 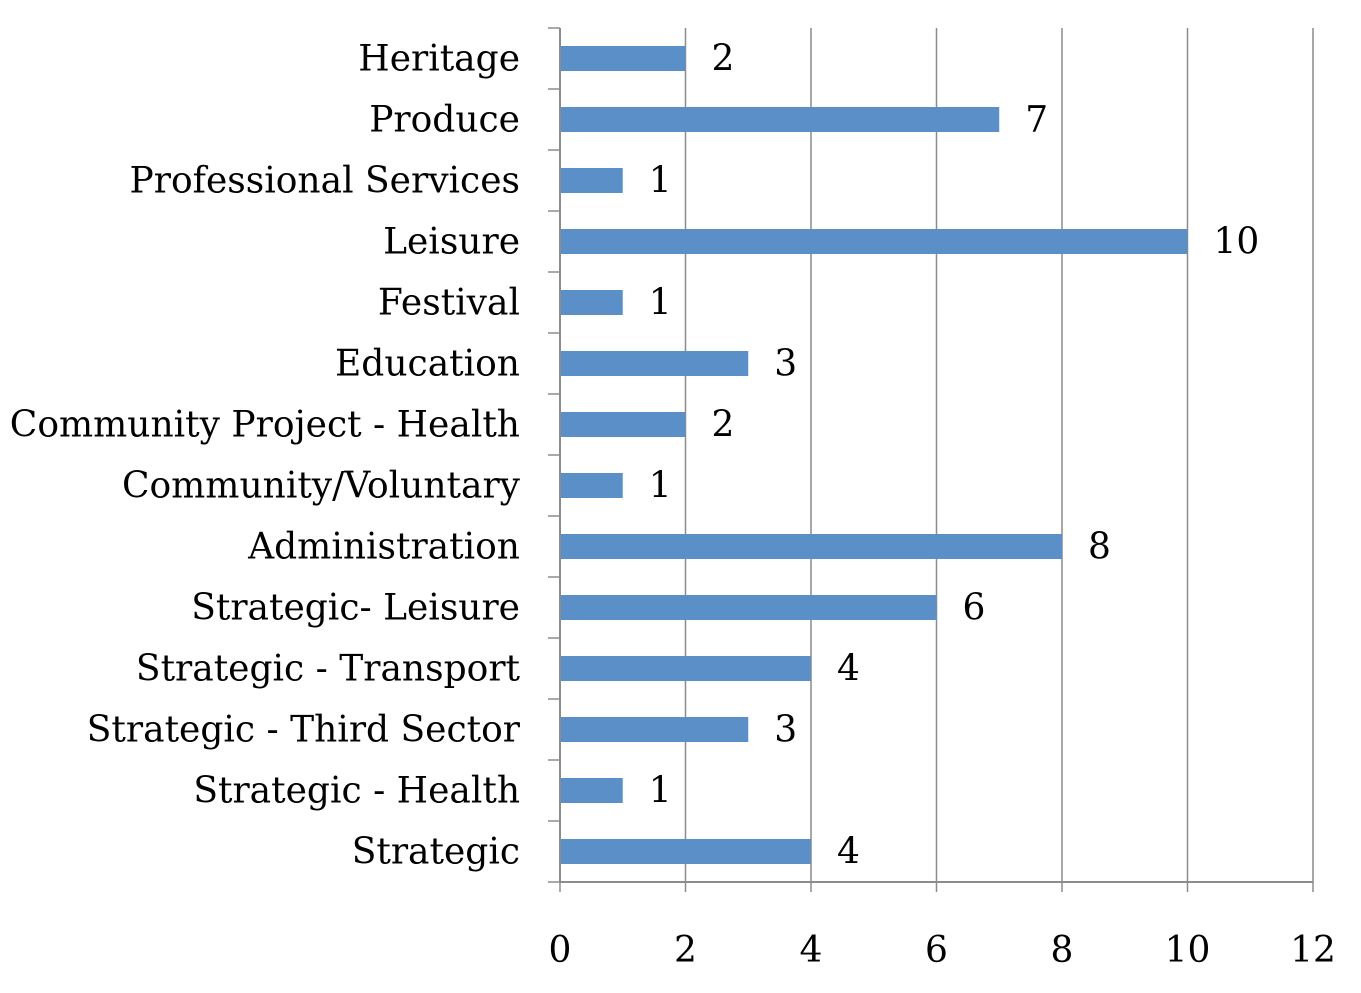 What do you see at coordinates (451, 242) in the screenshot?
I see `category-label: Leisure` at bounding box center [451, 242].